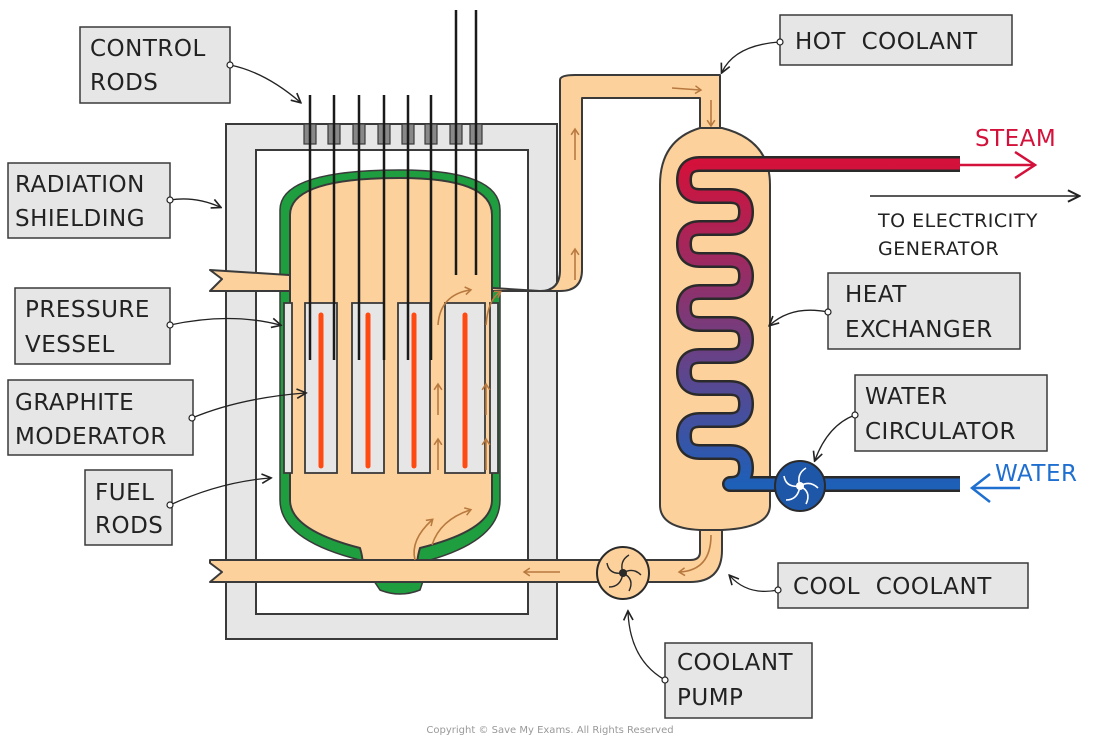  Describe the element at coordinates (393, 390) in the screenshot. I see `fuel-rods` at that location.